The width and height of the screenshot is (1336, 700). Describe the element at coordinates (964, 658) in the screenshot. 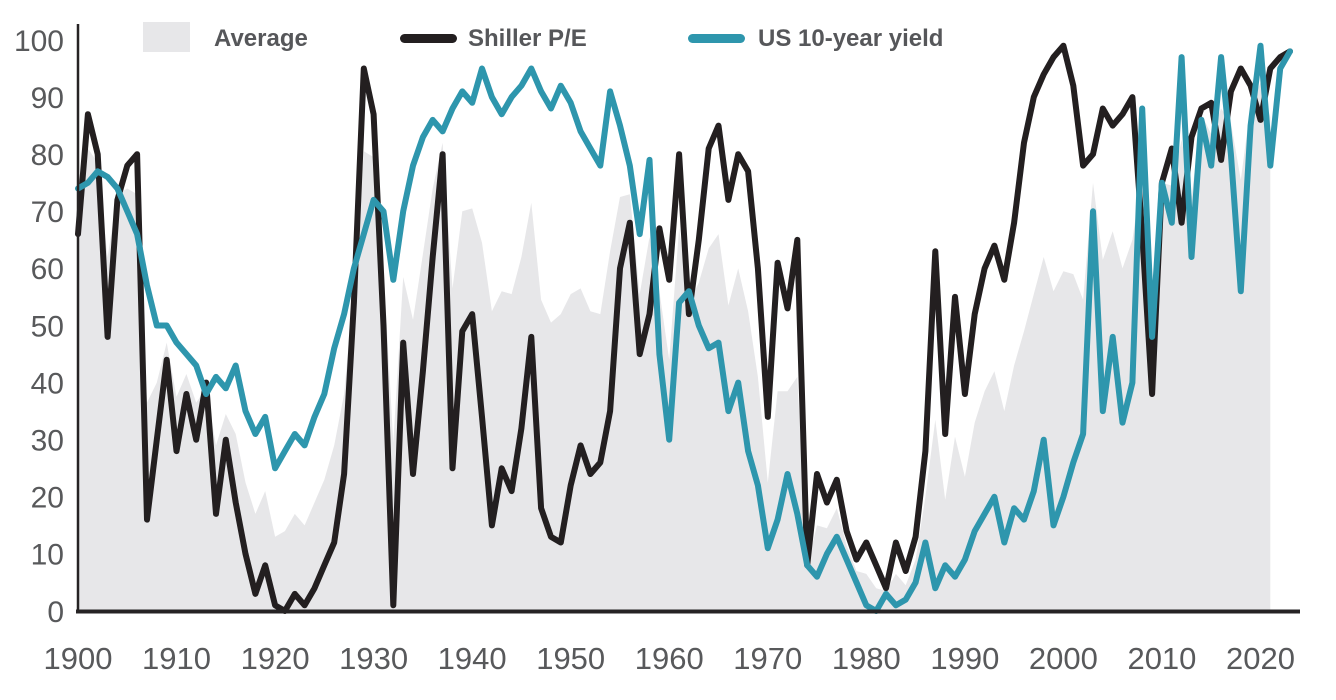

I see `x-tick-label: 1990` at that location.